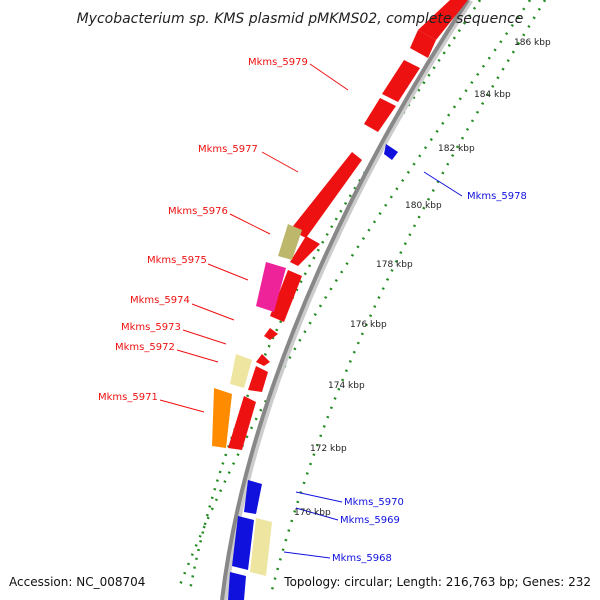 This screenshot has height=600, width=600. I want to click on gene-label: Mkms_5972, so click(145, 347).